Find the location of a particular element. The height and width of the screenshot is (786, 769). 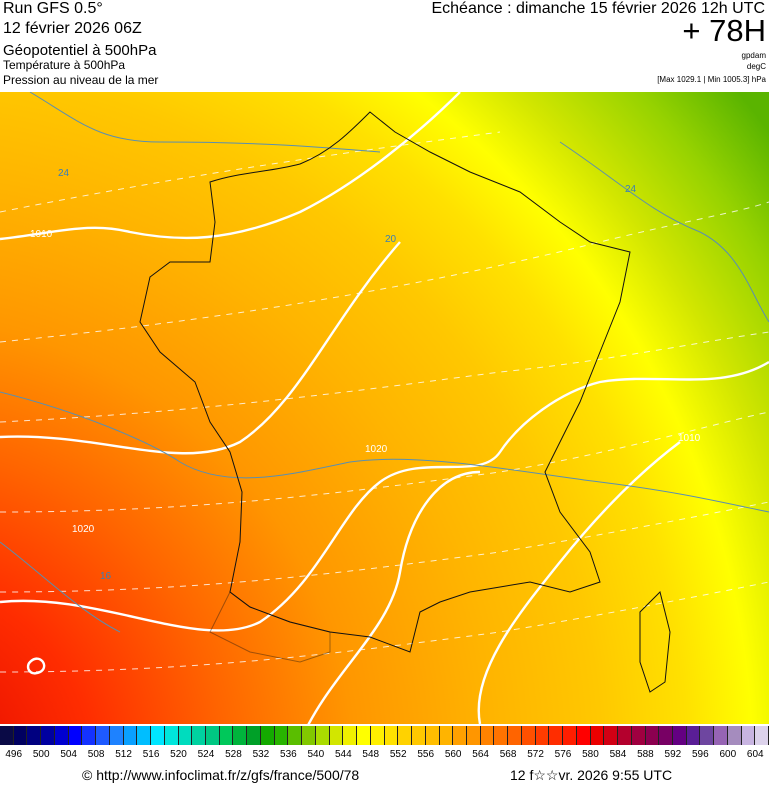

colorbar-tick-label: 520 is located at coordinates (178, 754).